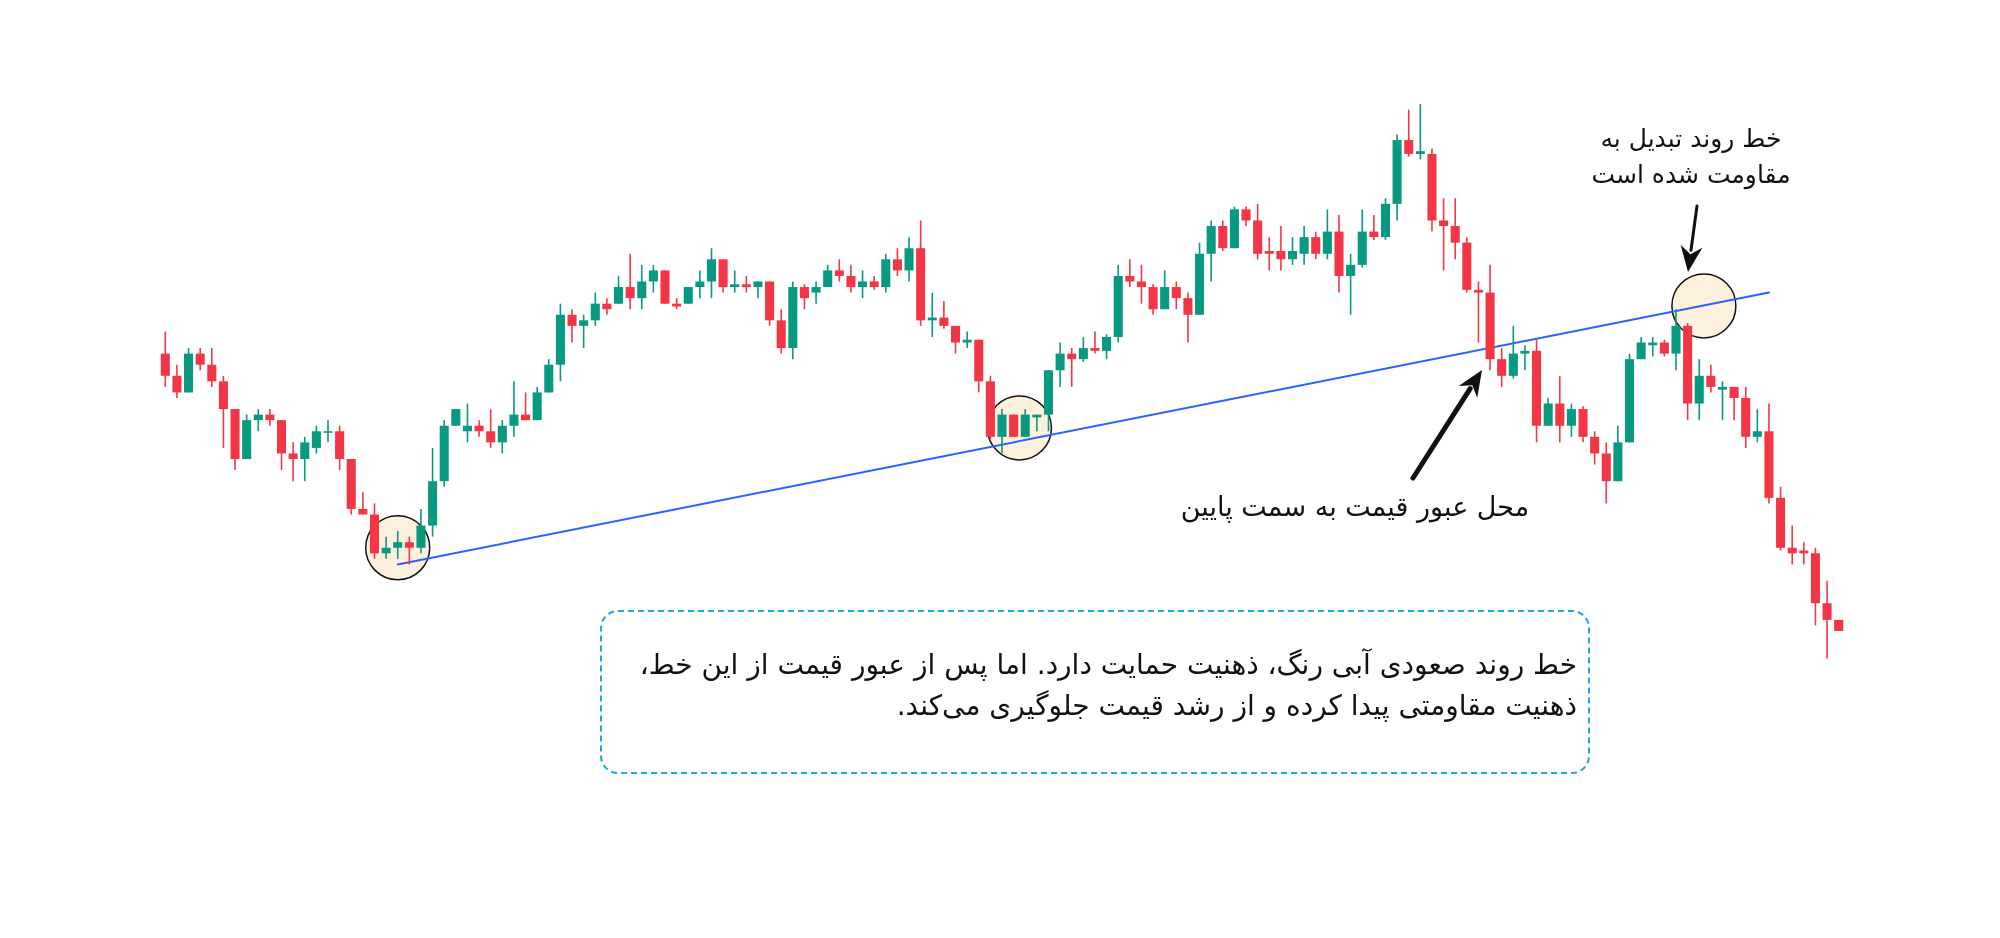  Describe the element at coordinates (1107, 685) in the screenshot. I see `annotation: خط روند صعودی آبی رنگ، ذهنیت حمایت دارد. اما پس از عبور قیمت از این خط، ذهنیت مقاومتی پیدا کرده و از رشد قیمت جلوگیری می‌کند.` at that location.